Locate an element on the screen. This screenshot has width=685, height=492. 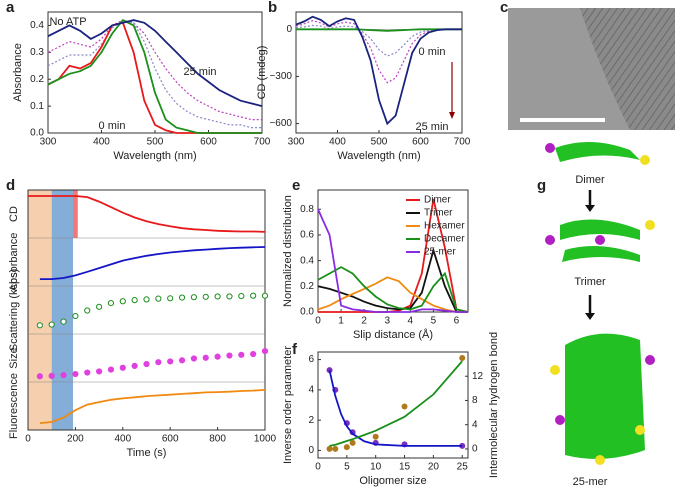
track-label: Size is located at coordinates (14, 357).